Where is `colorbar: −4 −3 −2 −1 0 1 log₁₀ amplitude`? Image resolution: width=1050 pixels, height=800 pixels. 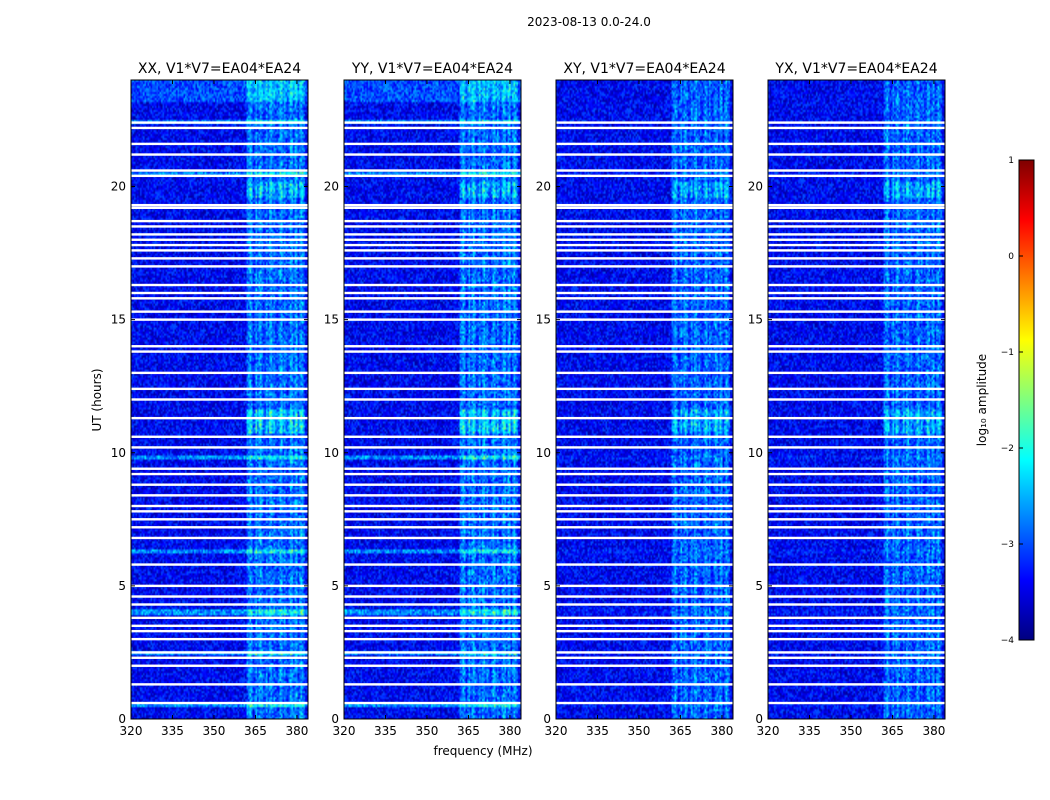
colorbar: −4 −3 −2 −1 0 1 log₁₀ amplitude is located at coordinates (1005, 401).